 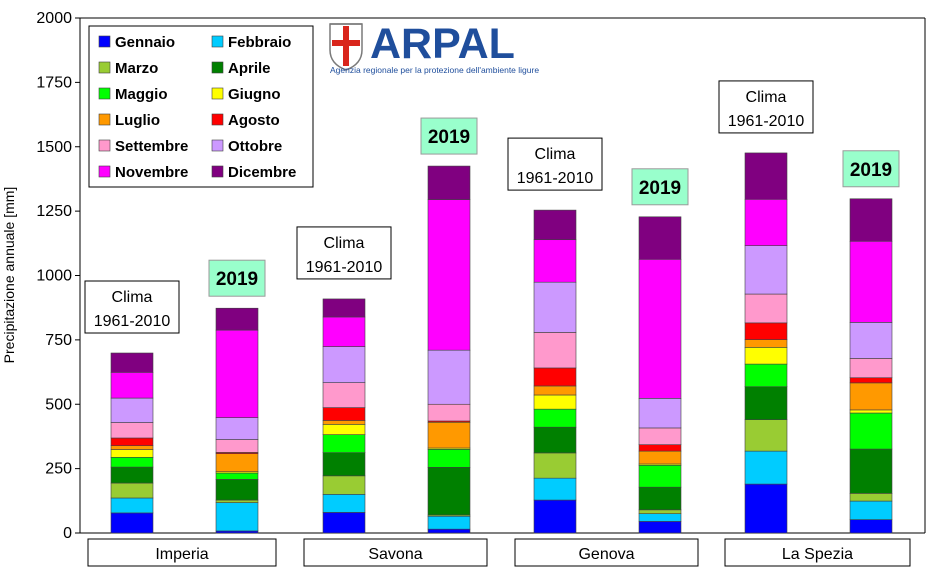 I want to click on y-tick-label: 500, so click(x=58, y=404).